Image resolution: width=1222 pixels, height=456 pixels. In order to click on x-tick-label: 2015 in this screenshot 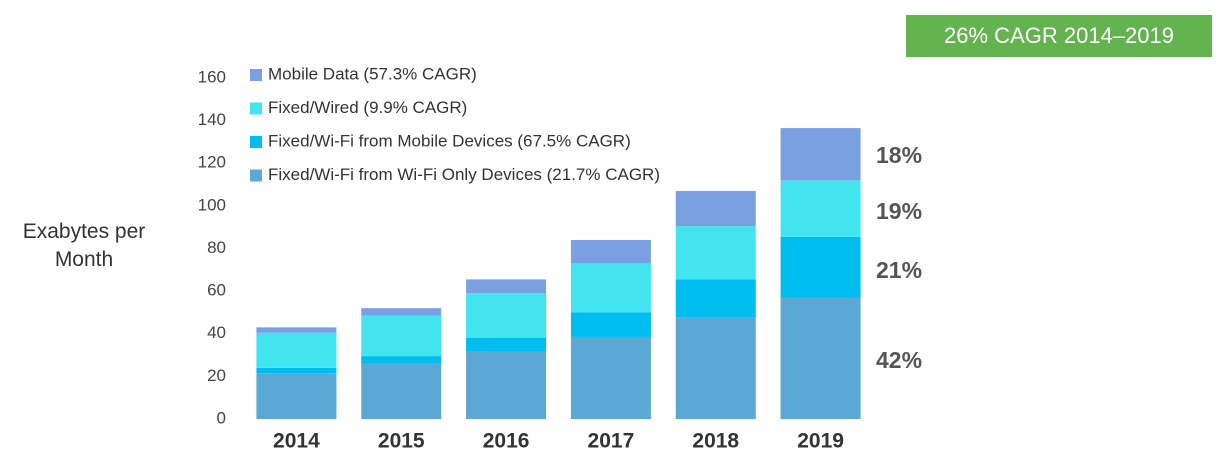, I will do `click(401, 441)`.